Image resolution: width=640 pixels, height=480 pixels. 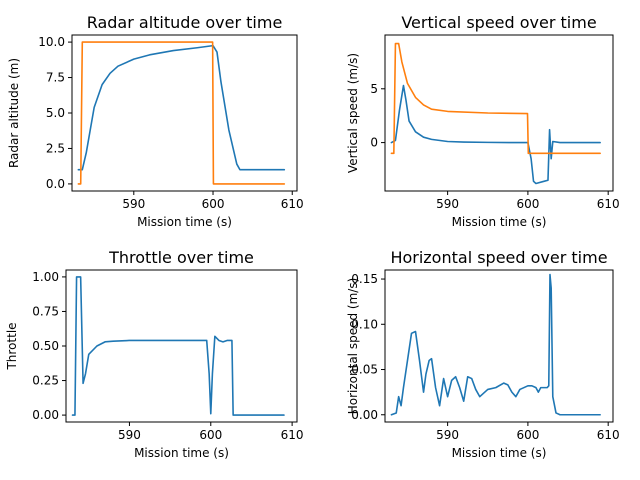 What do you see at coordinates (374, 143) in the screenshot?
I see `y-tick-label: 0` at bounding box center [374, 143].